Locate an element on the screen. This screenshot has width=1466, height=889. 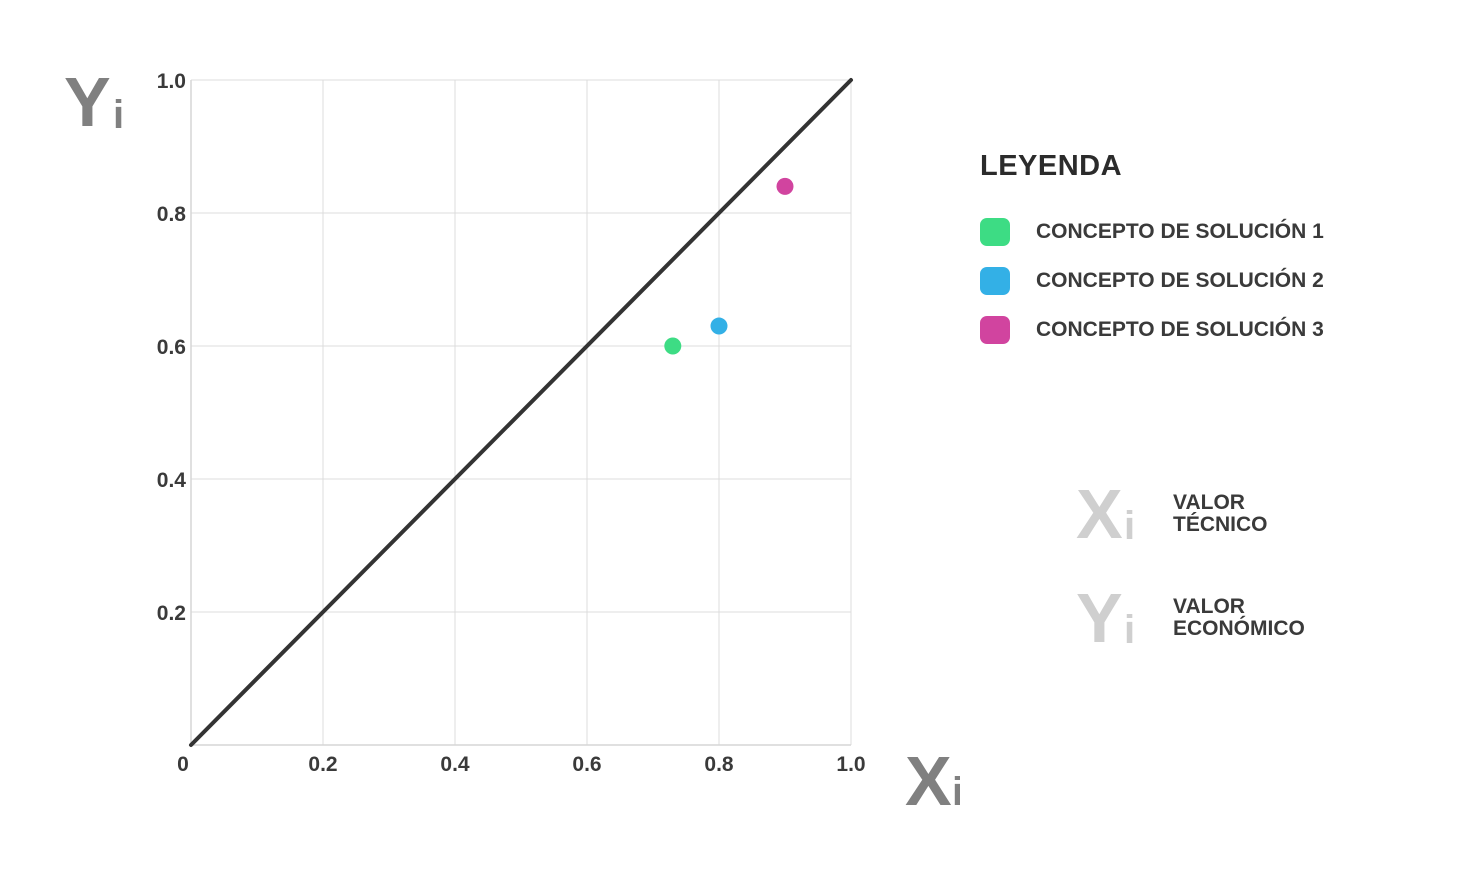
key-x-letter: X is located at coordinates (1099, 514).